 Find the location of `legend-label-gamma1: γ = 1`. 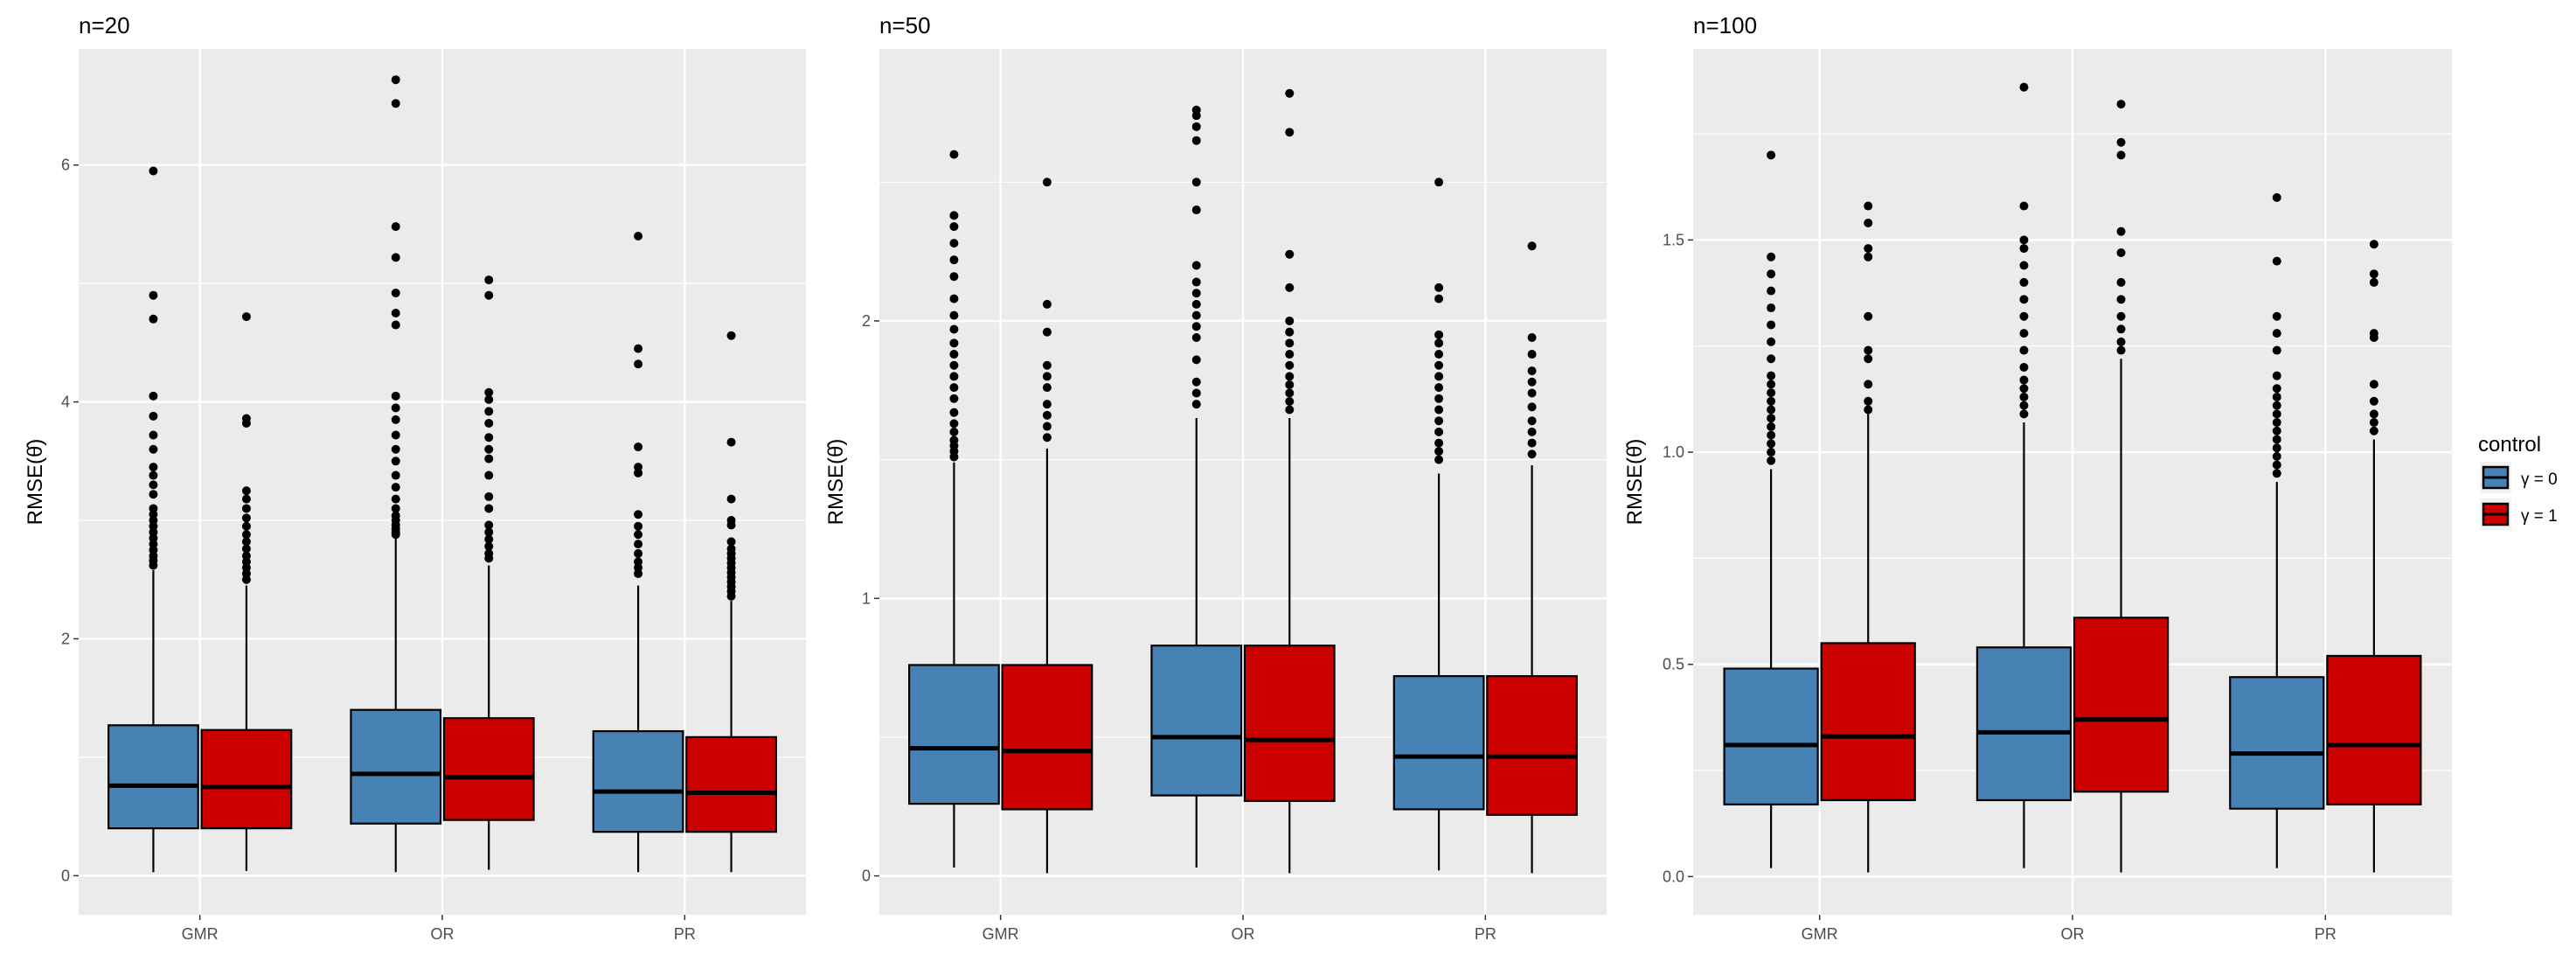

legend-label-gamma1: γ = 1 is located at coordinates (2539, 516).